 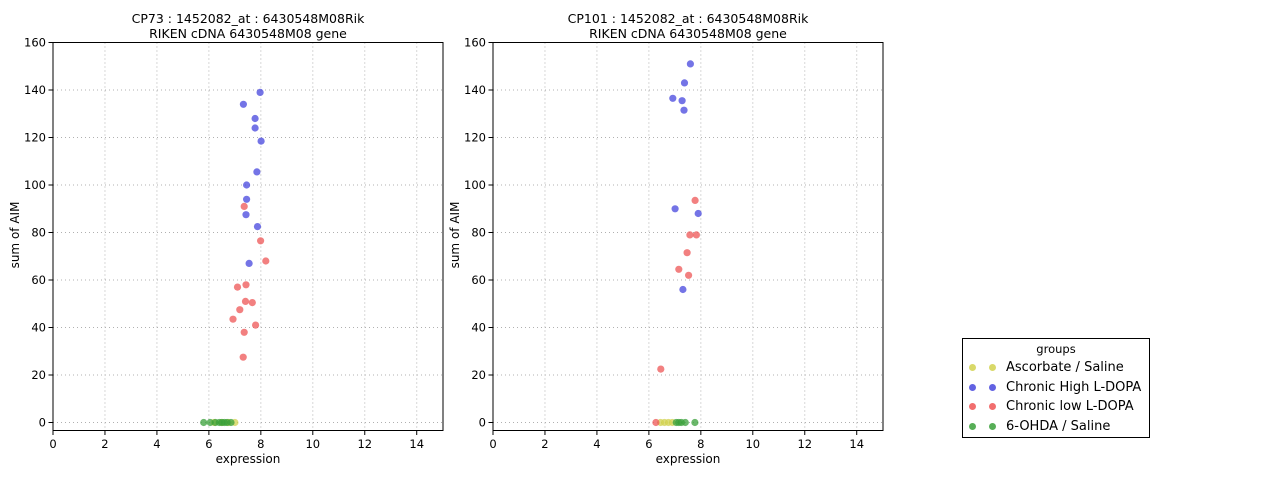 I want to click on right-plot-ylabel: sum of AIM, so click(x=455, y=235).